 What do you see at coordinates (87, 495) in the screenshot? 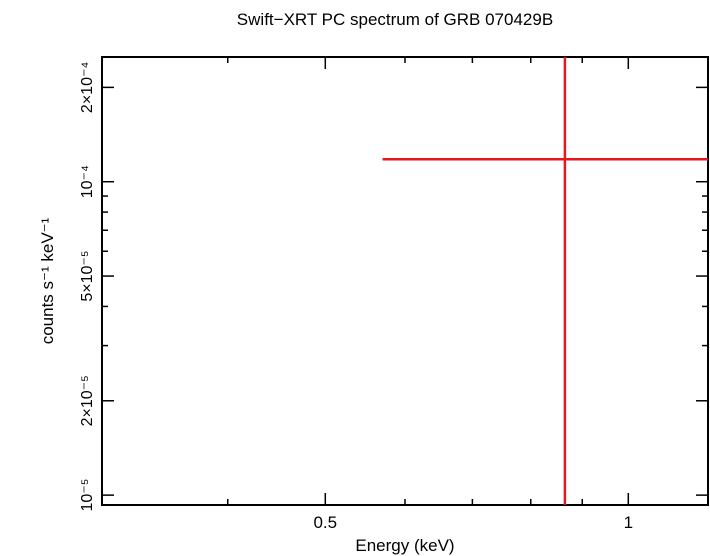
I see `y-tick-label: 10⁻⁵` at bounding box center [87, 495].